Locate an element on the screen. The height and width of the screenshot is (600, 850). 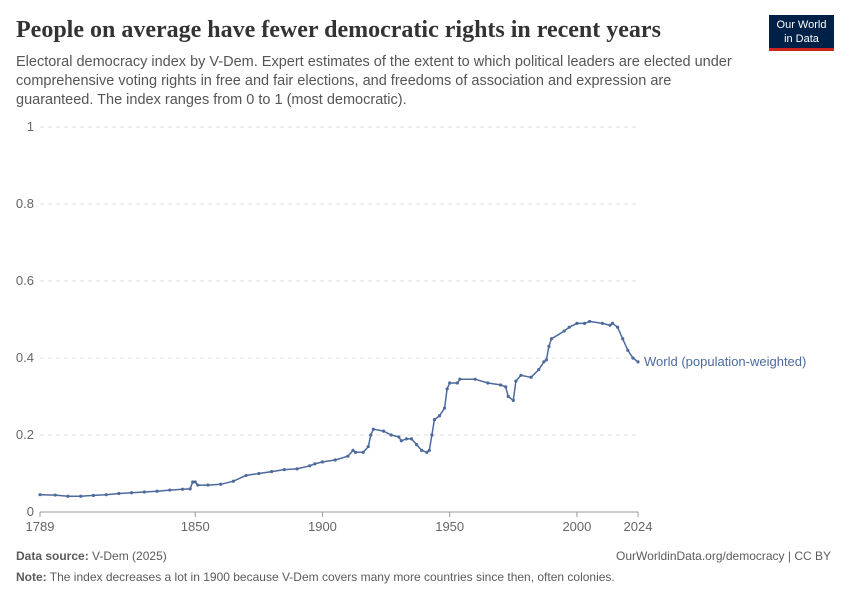
x-tick-label: 2024 is located at coordinates (638, 526).